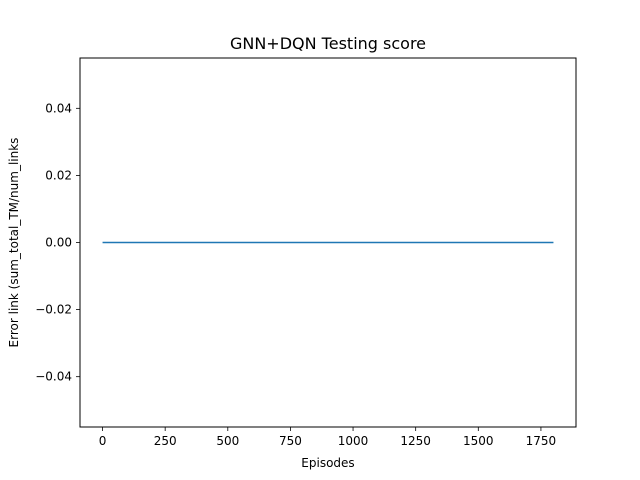 The image size is (640, 480). Describe the element at coordinates (327, 463) in the screenshot. I see `x-axis-label: Episodes` at that location.